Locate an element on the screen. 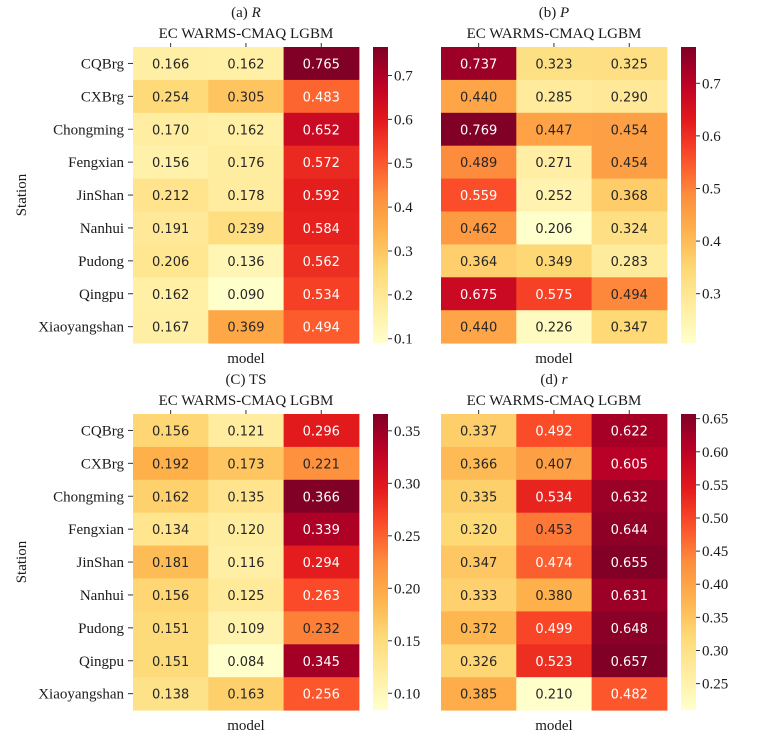 The image size is (758, 737). cell-value-label: 0.325 is located at coordinates (629, 64).